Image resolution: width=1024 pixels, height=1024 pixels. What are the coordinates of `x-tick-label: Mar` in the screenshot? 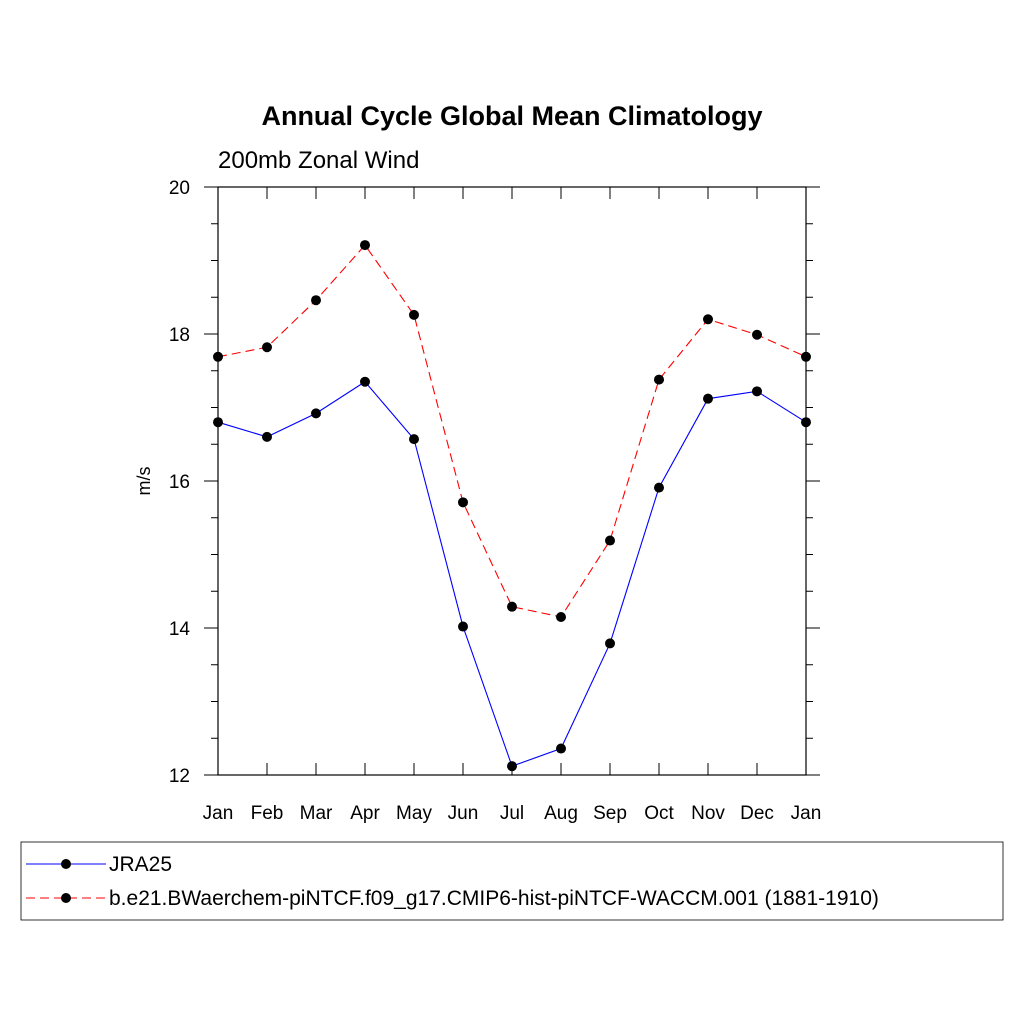 It's located at (316, 813).